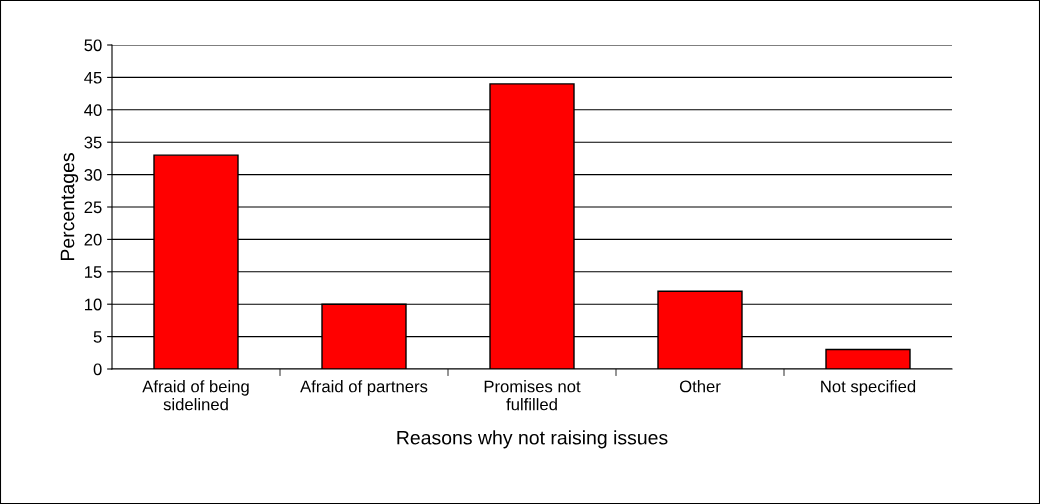  What do you see at coordinates (532, 395) in the screenshot?
I see `x-tick-label: Promises not fulfilled` at bounding box center [532, 395].